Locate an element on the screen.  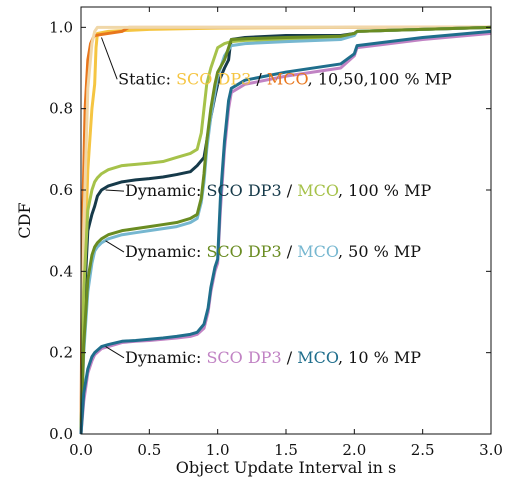
x-tick-label: 1.0 is located at coordinates (218, 450).